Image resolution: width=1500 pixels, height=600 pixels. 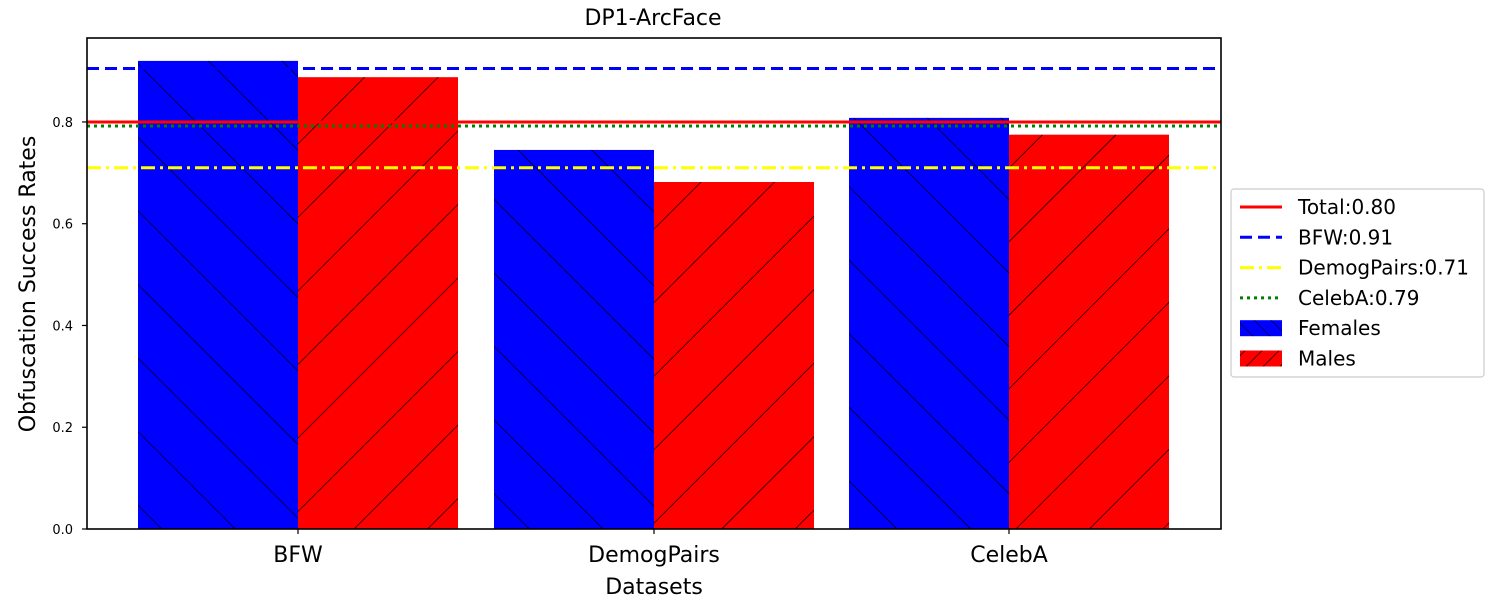 I want to click on legend-label: Males, so click(x=1327, y=359).